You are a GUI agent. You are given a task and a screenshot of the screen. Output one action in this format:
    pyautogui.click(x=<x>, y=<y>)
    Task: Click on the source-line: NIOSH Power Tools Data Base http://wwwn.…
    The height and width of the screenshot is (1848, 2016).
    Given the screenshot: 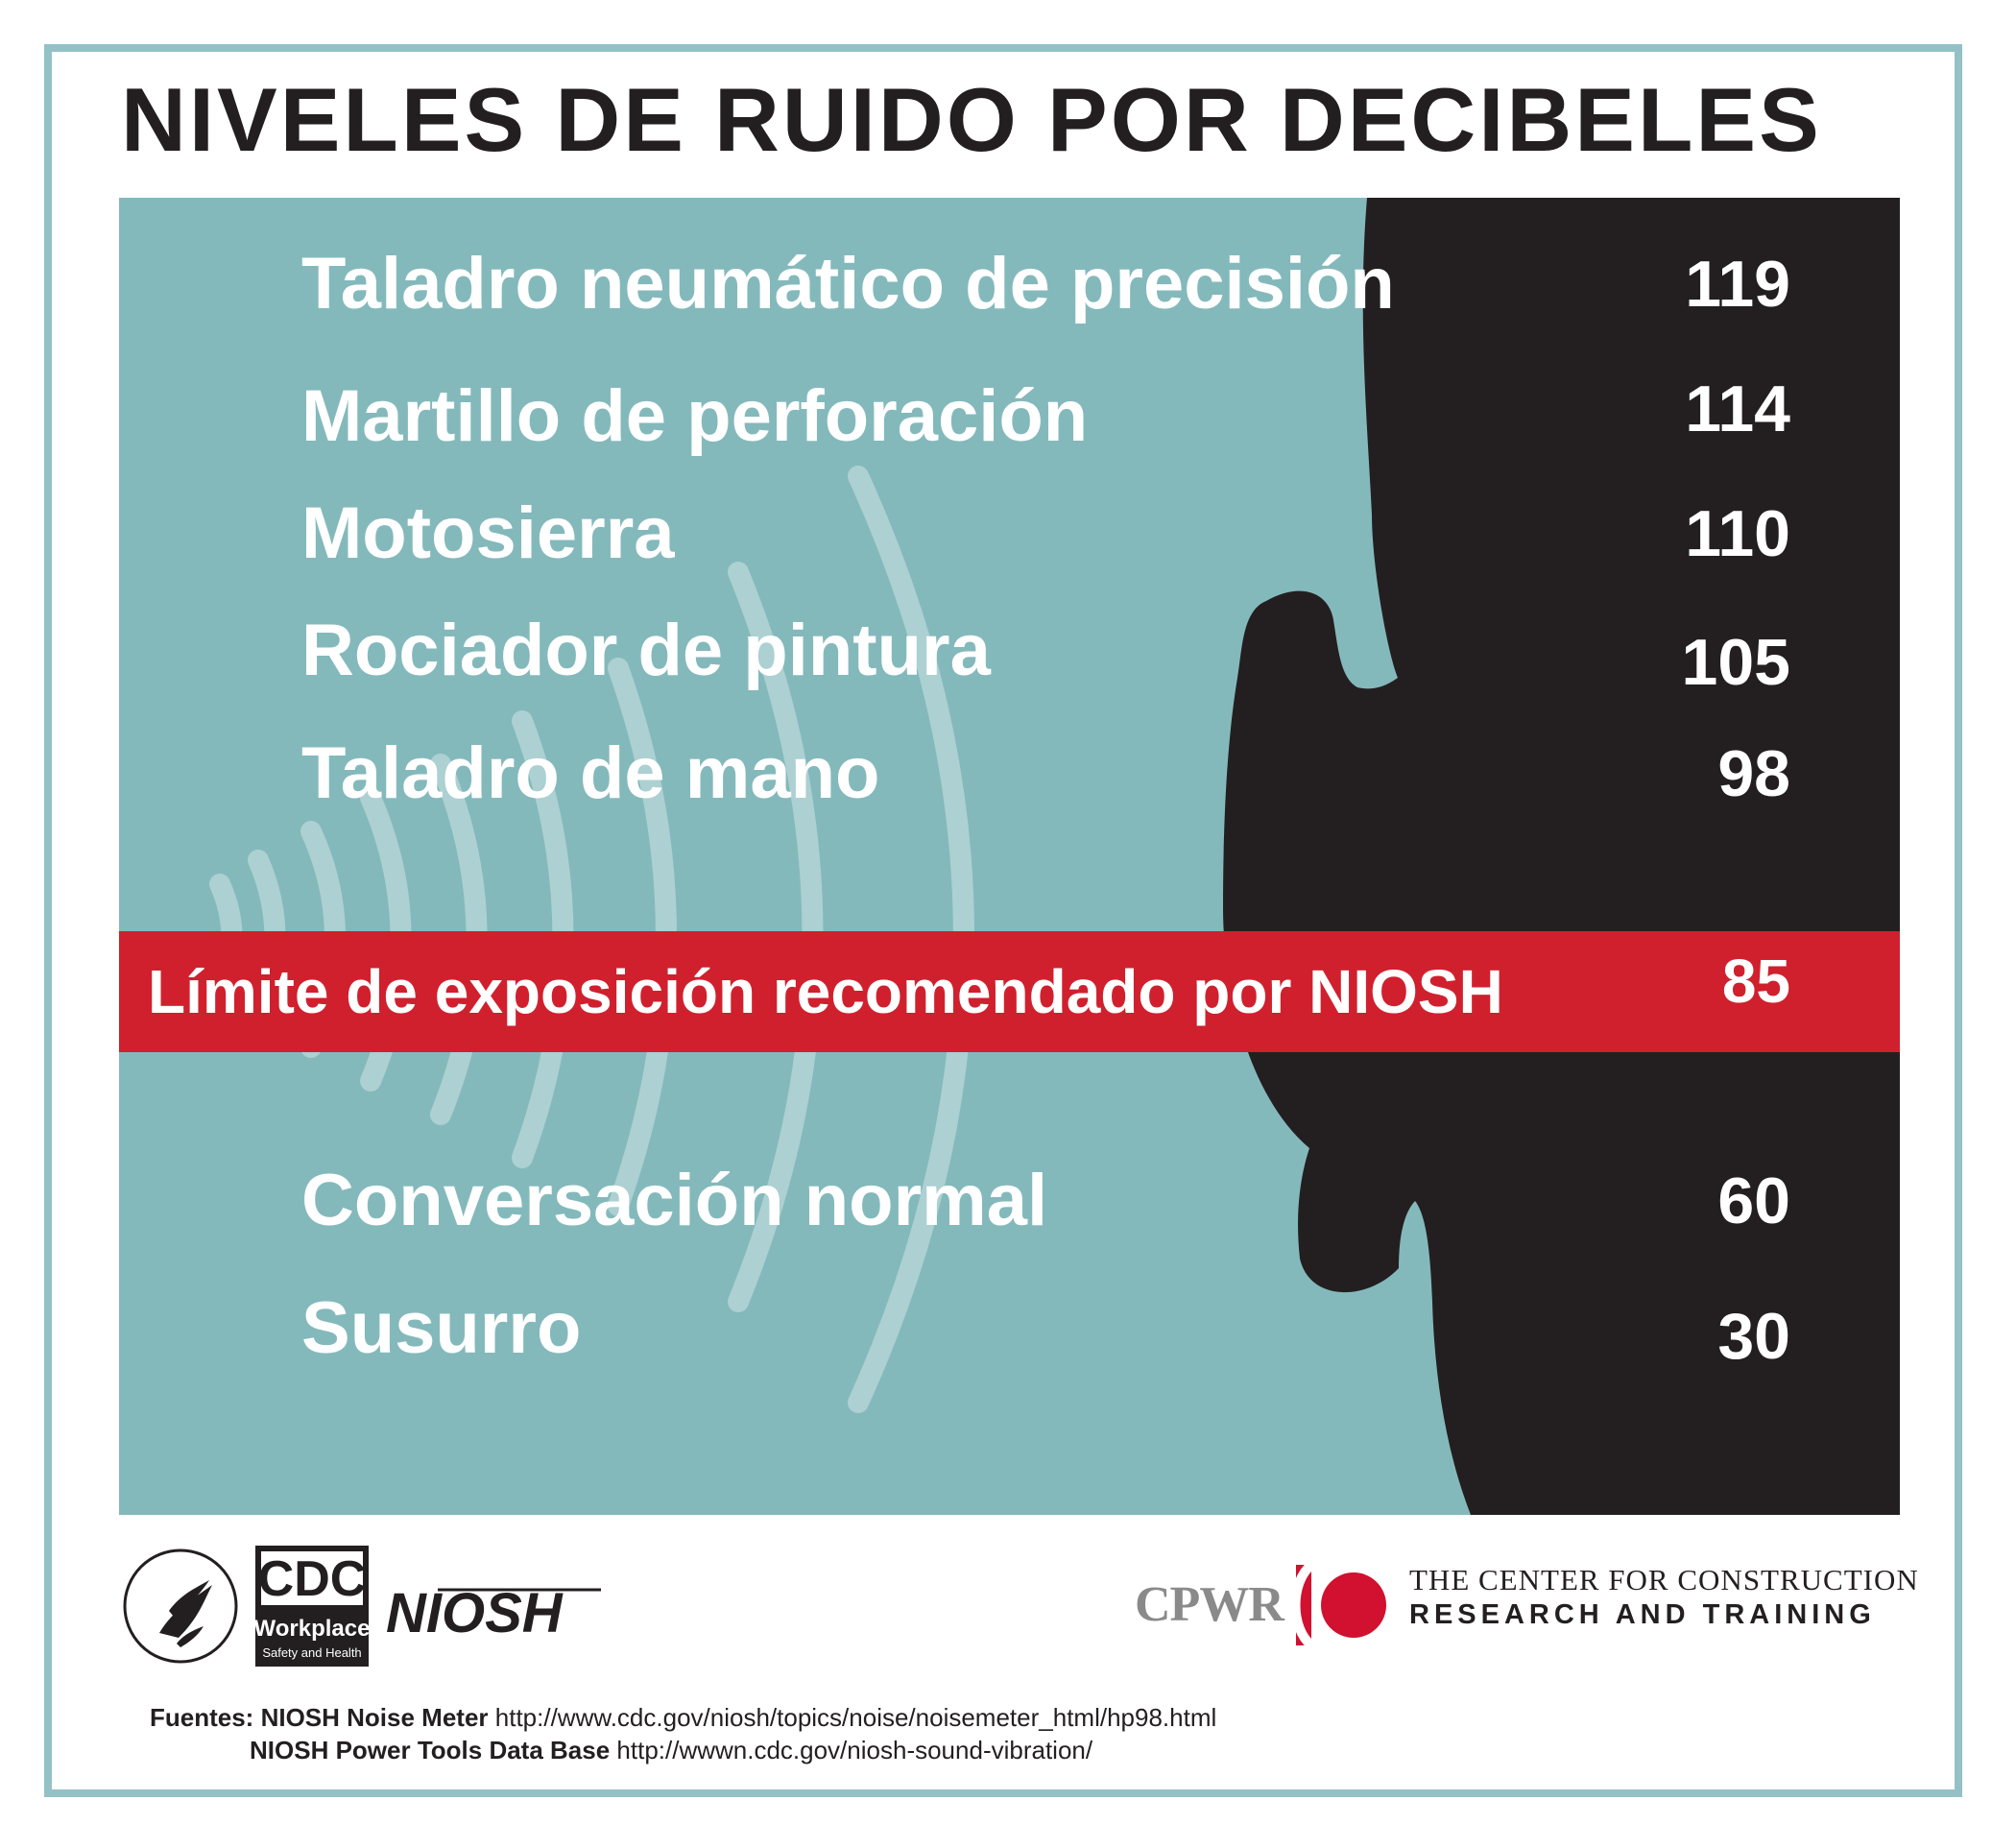 What is the action you would take?
    pyautogui.click(x=683, y=1750)
    